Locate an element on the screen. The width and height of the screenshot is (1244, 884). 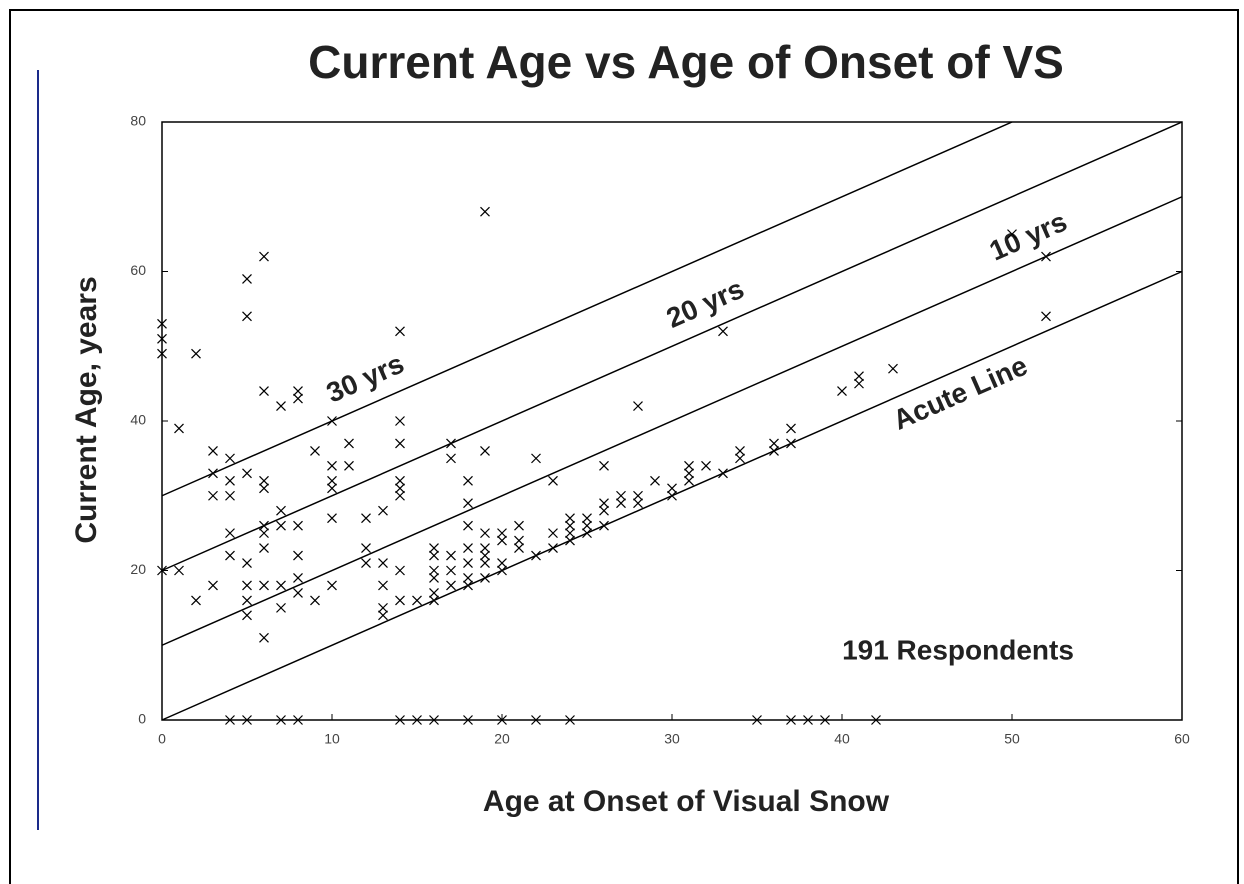
x-tick-label: 60 is located at coordinates (1182, 739).